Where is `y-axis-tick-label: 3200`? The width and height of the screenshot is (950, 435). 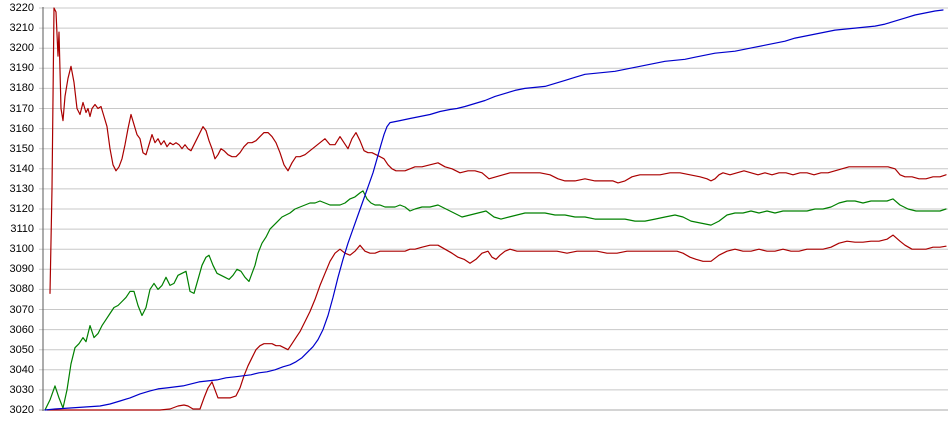 y-axis-tick-label: 3200 is located at coordinates (21, 48).